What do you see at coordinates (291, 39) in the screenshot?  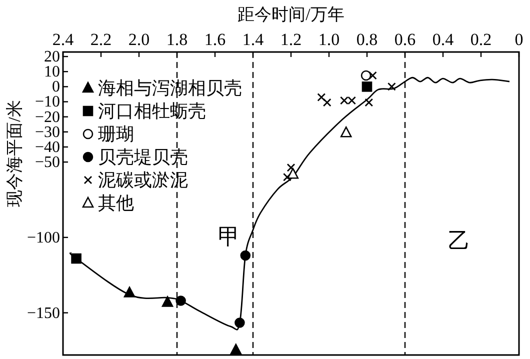 I see `x-tick-label: 1.2` at bounding box center [291, 39].